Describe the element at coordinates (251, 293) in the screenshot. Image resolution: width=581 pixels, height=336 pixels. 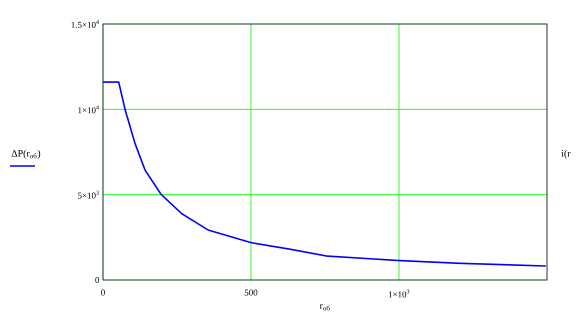
I see `x-tick-label: 500` at that location.